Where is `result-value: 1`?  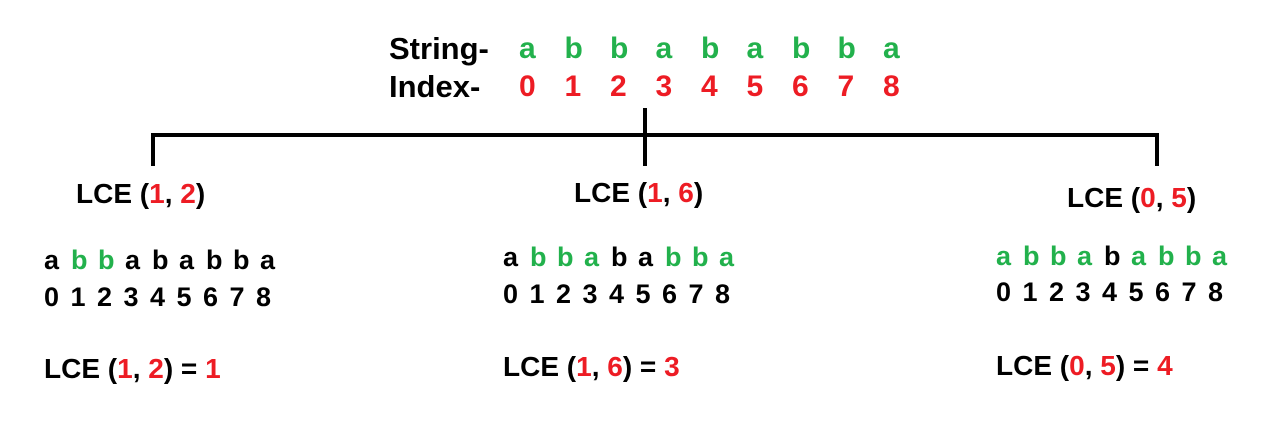 result-value: 1 is located at coordinates (213, 368).